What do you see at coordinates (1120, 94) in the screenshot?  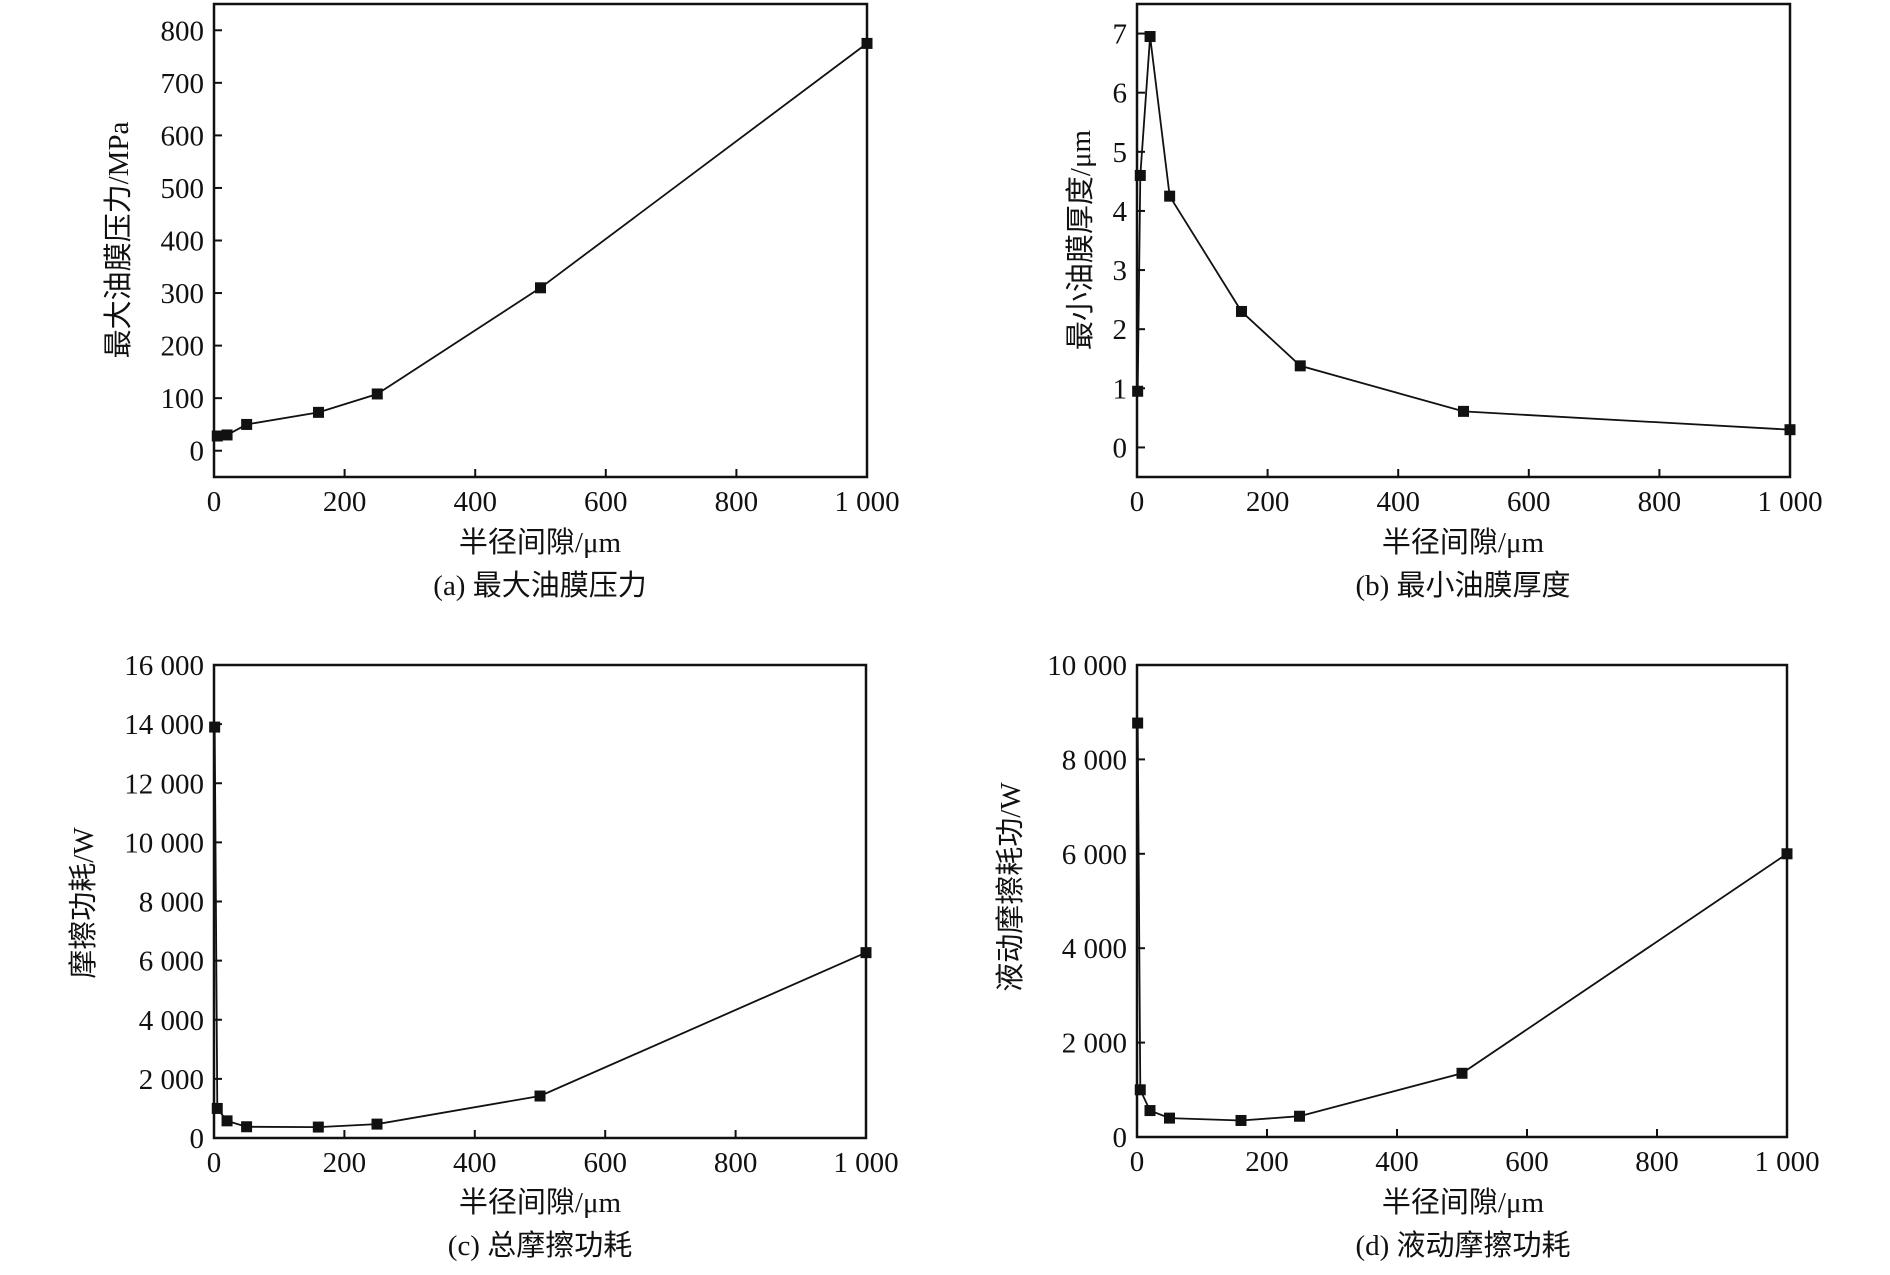 I see `y-tick-label: 6` at bounding box center [1120, 94].